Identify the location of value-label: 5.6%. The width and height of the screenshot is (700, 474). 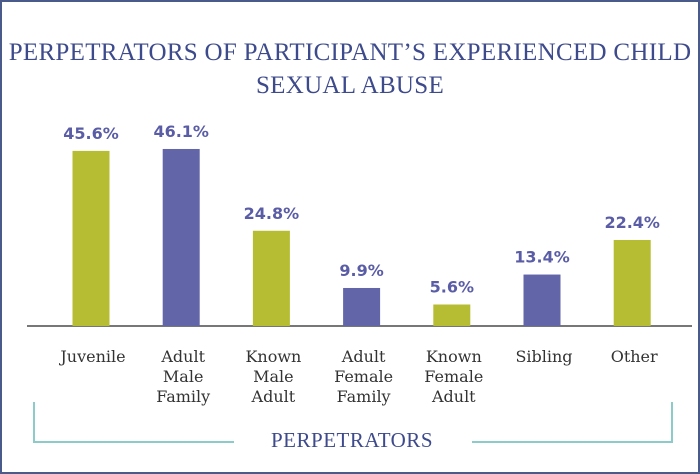
(452, 286).